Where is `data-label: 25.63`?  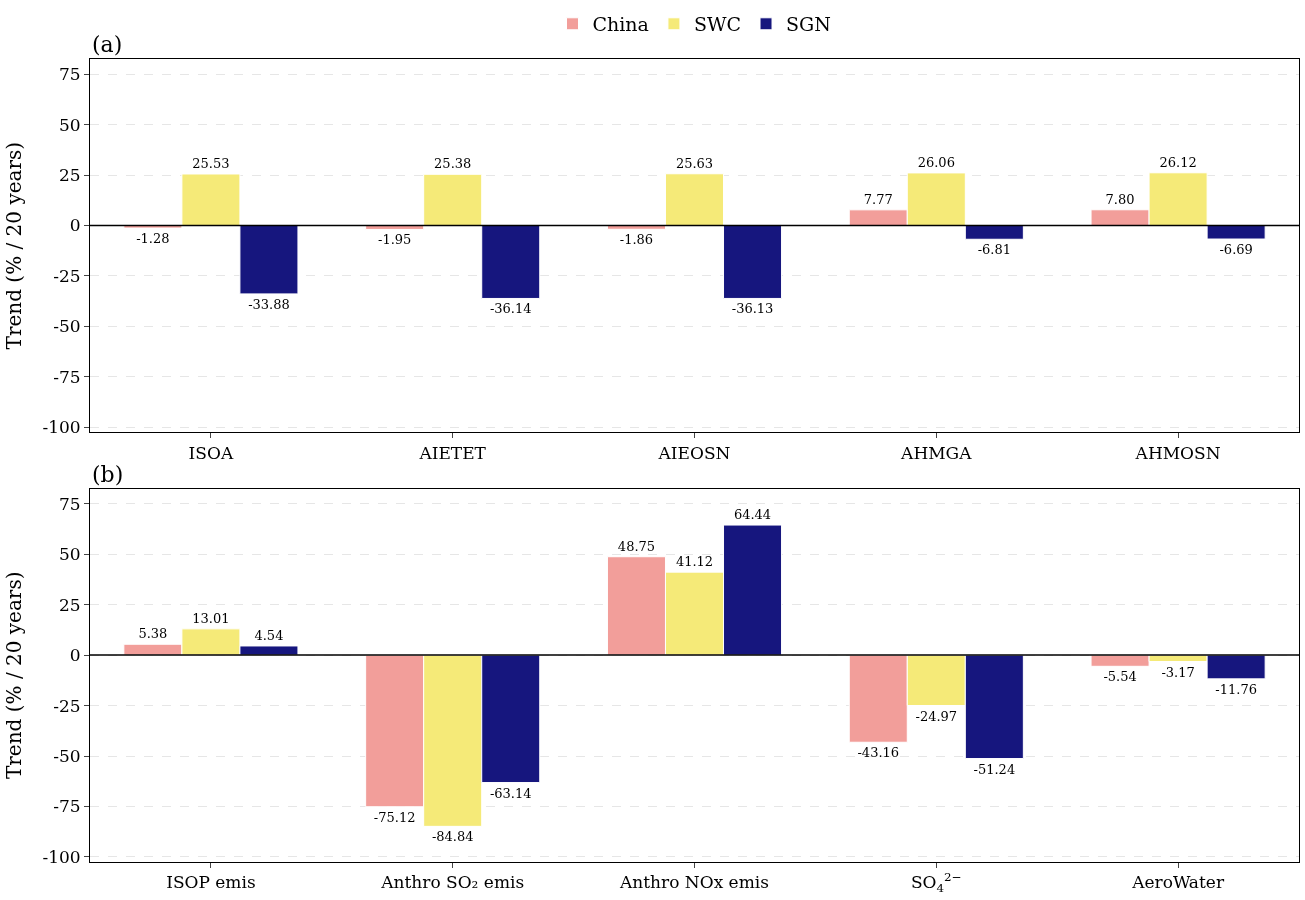 data-label: 25.63 is located at coordinates (694, 163).